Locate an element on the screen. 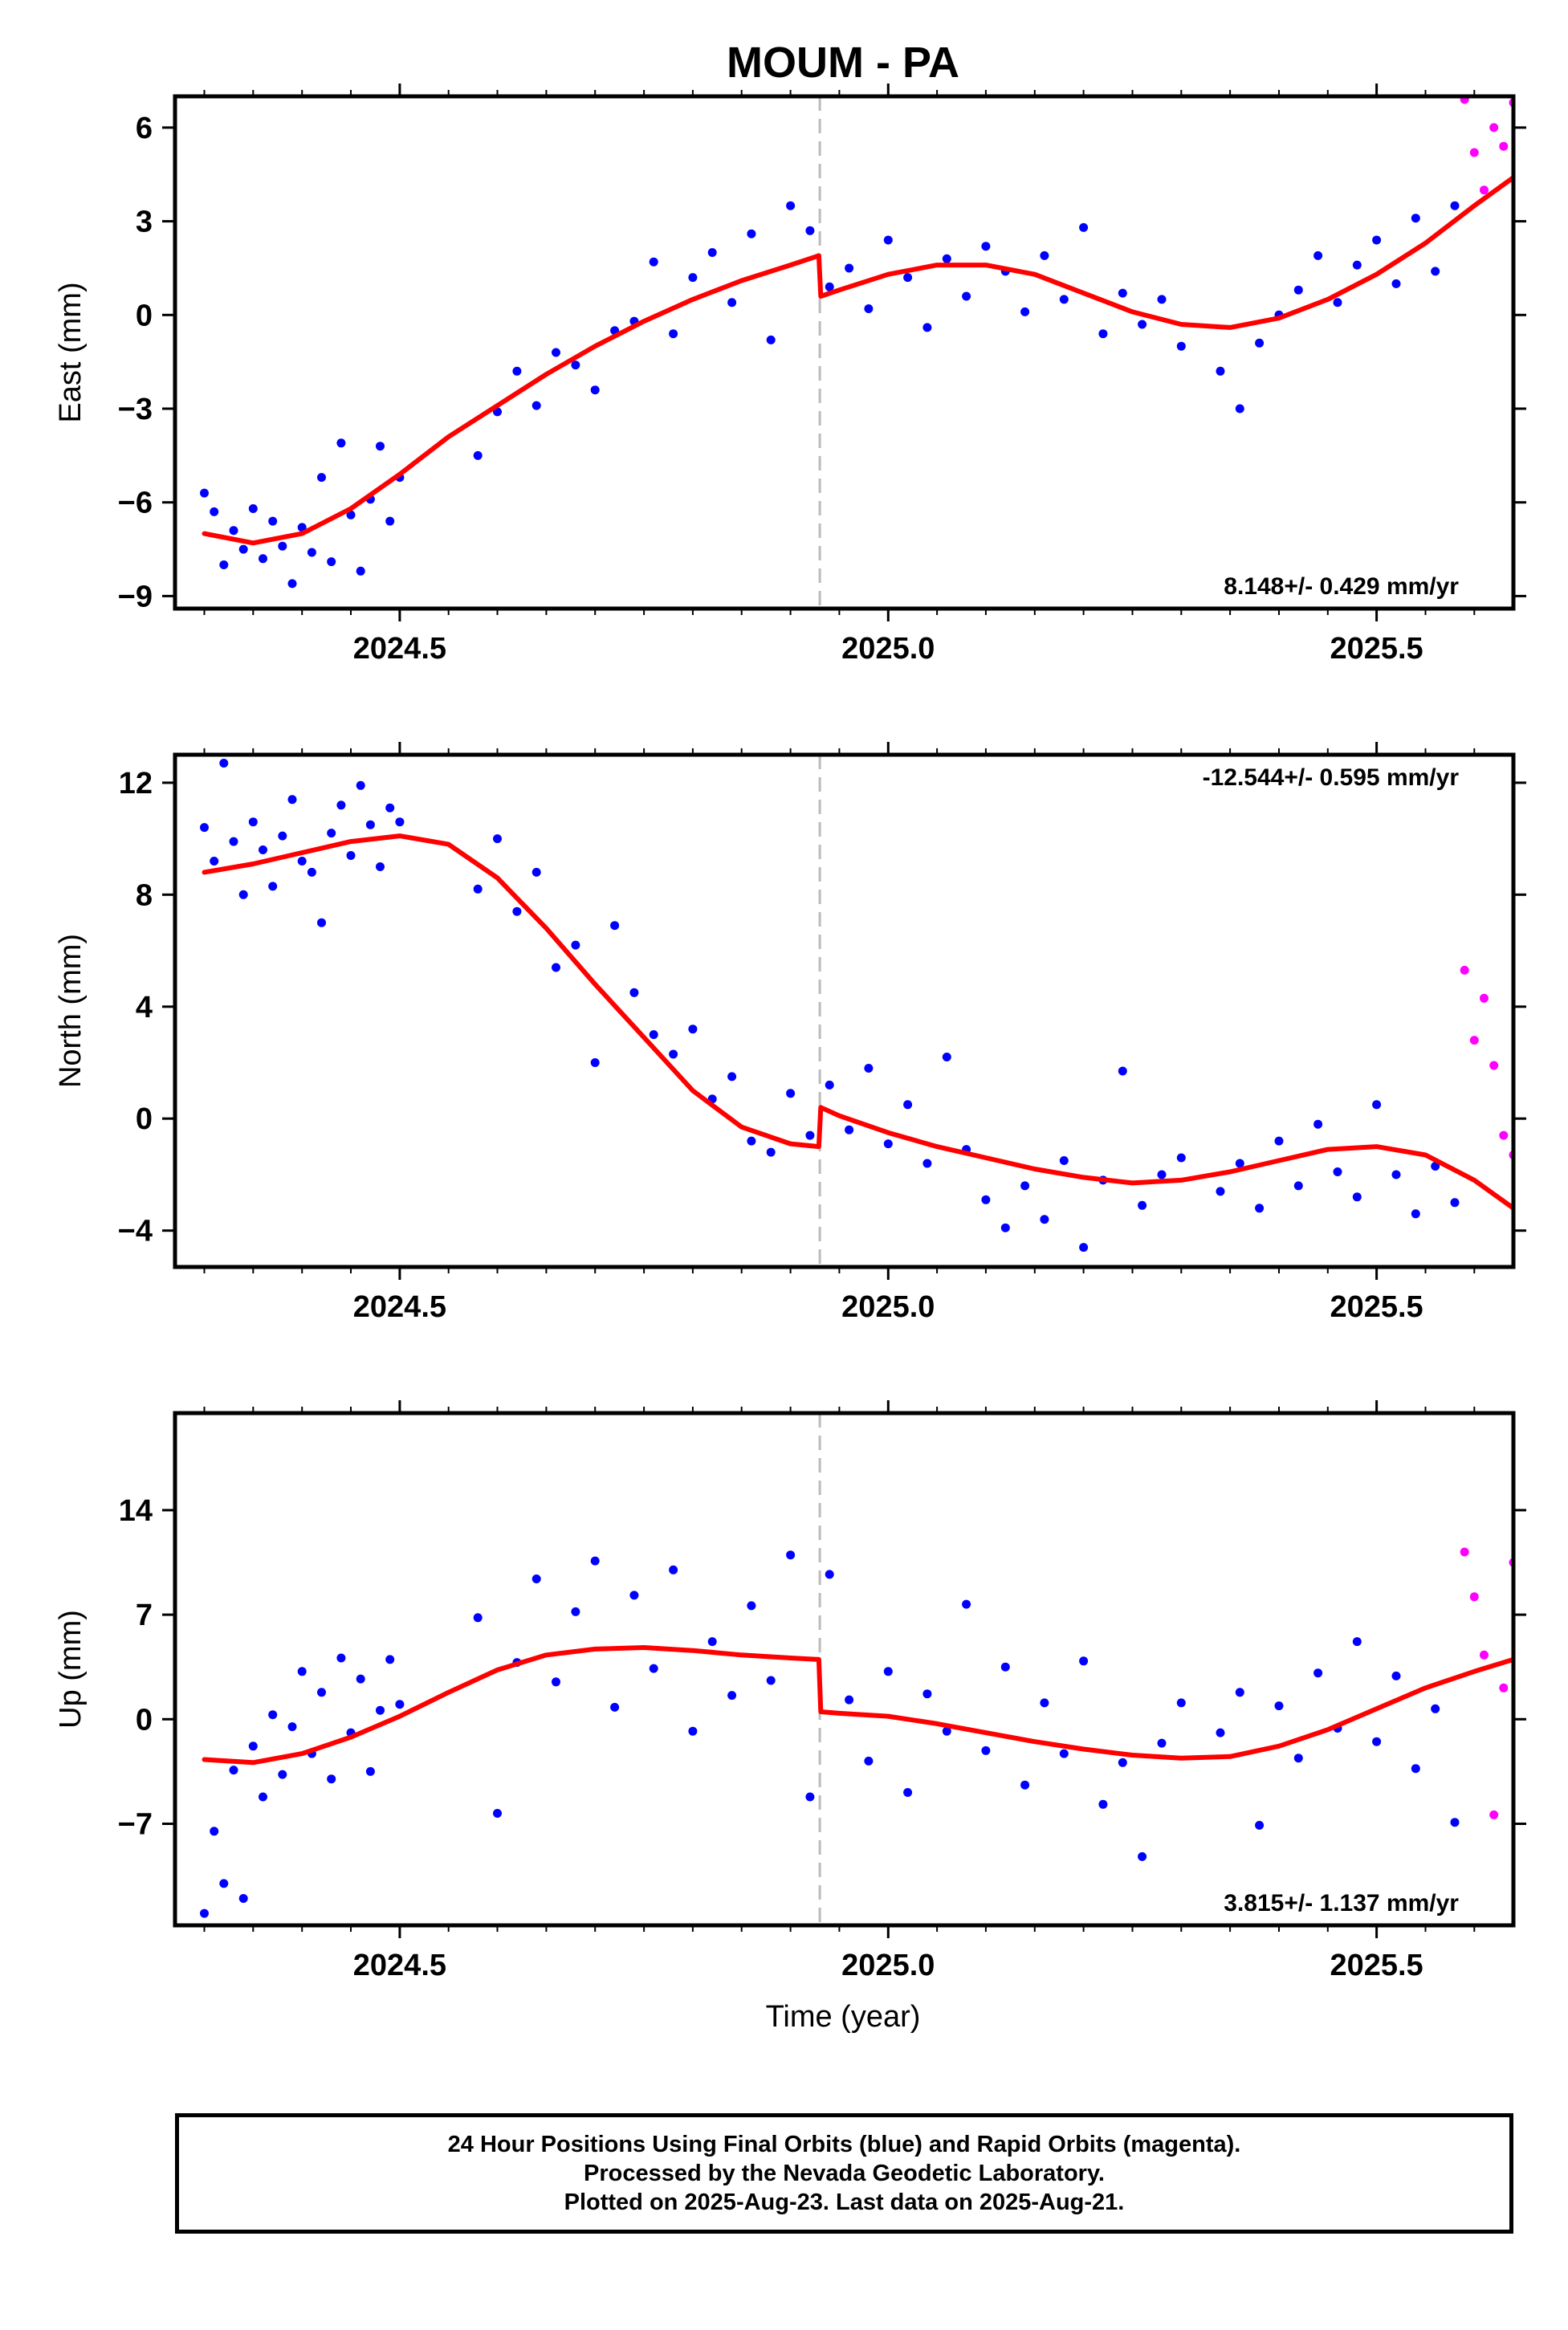  up-data is located at coordinates (856, 1732).